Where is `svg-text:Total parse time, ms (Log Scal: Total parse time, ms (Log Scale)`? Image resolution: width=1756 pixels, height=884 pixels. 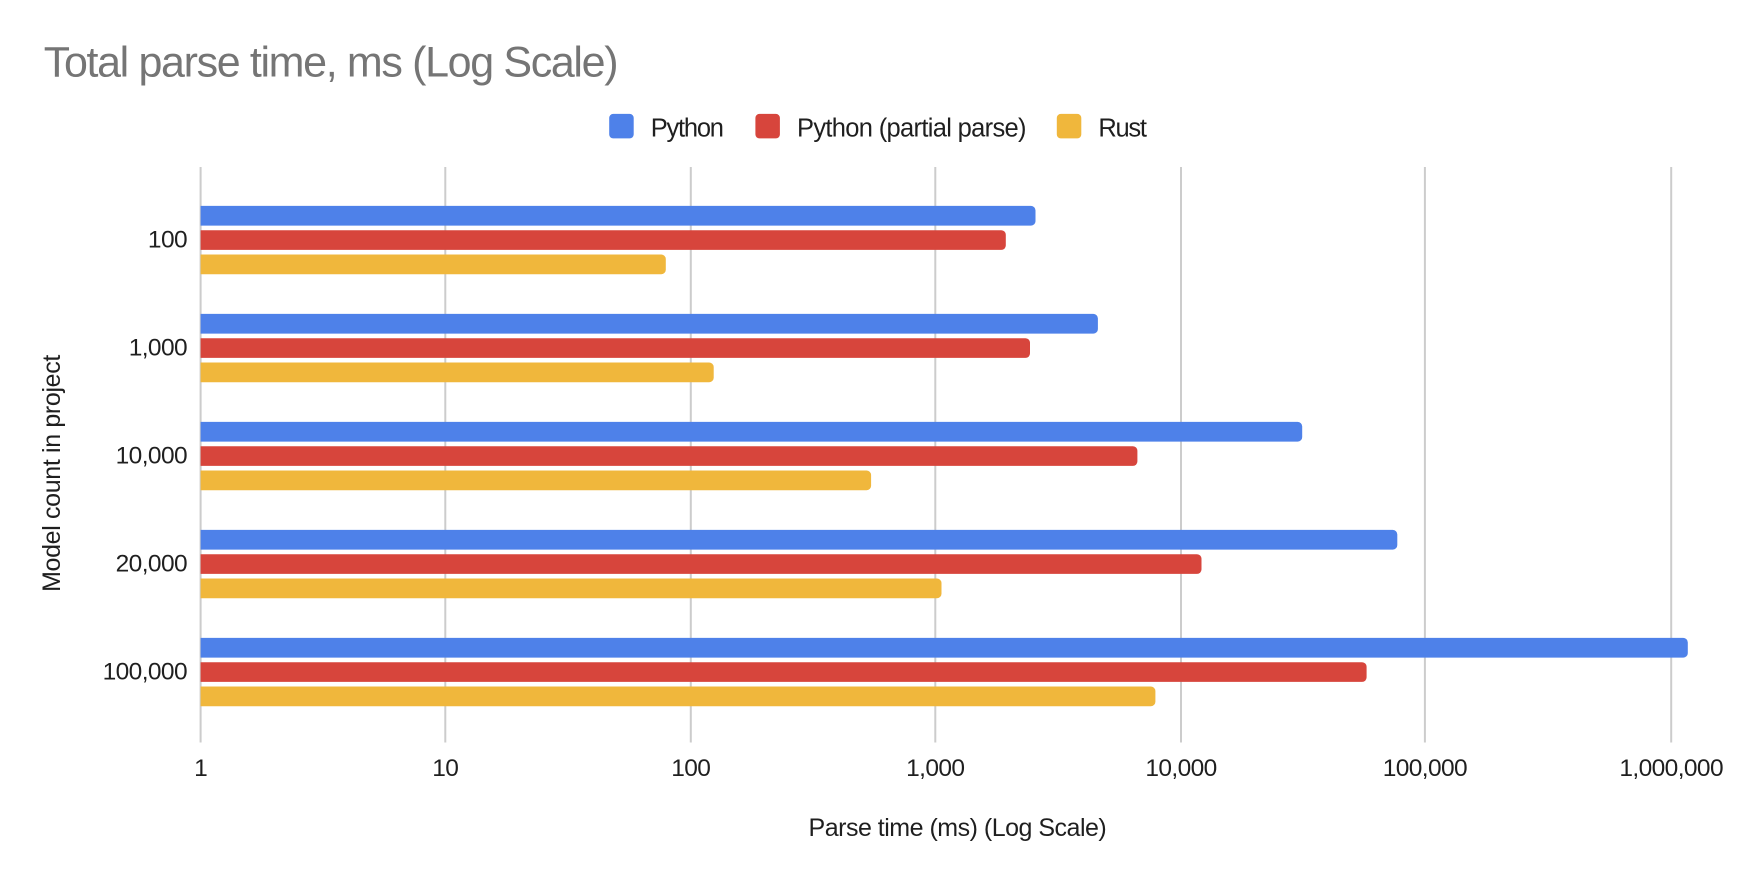
svg-text:Total parse time, ms (Log Scal: Total parse time, ms (Log Scale) is located at coordinates (330, 63).